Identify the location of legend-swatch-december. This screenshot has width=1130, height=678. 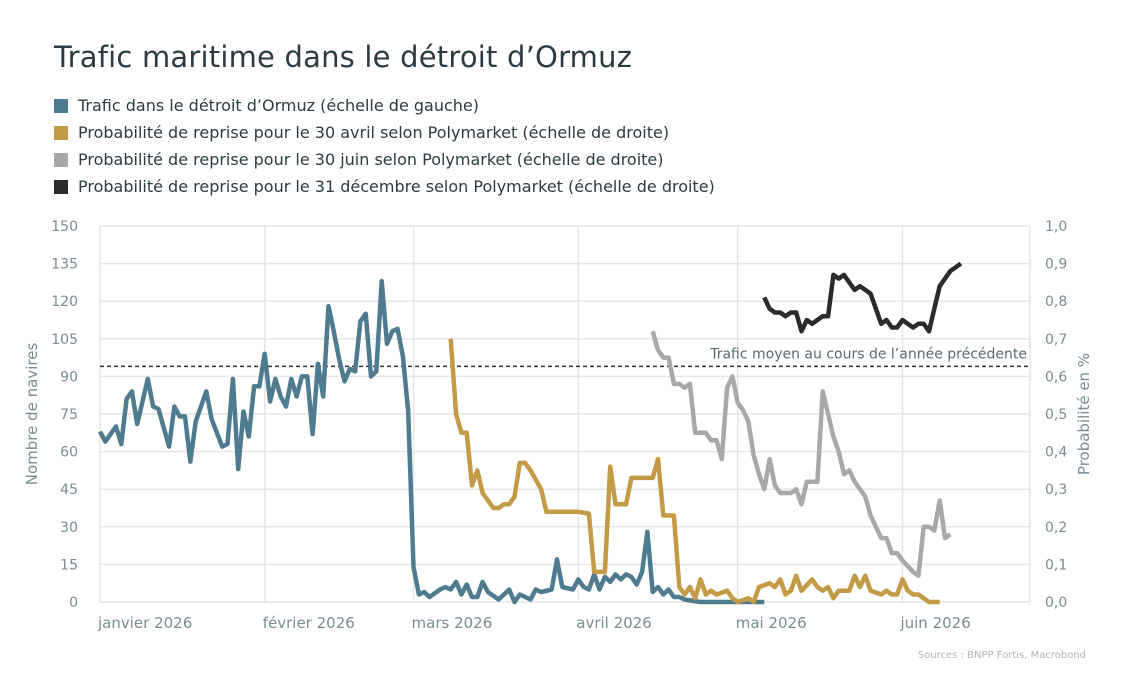
(61, 186).